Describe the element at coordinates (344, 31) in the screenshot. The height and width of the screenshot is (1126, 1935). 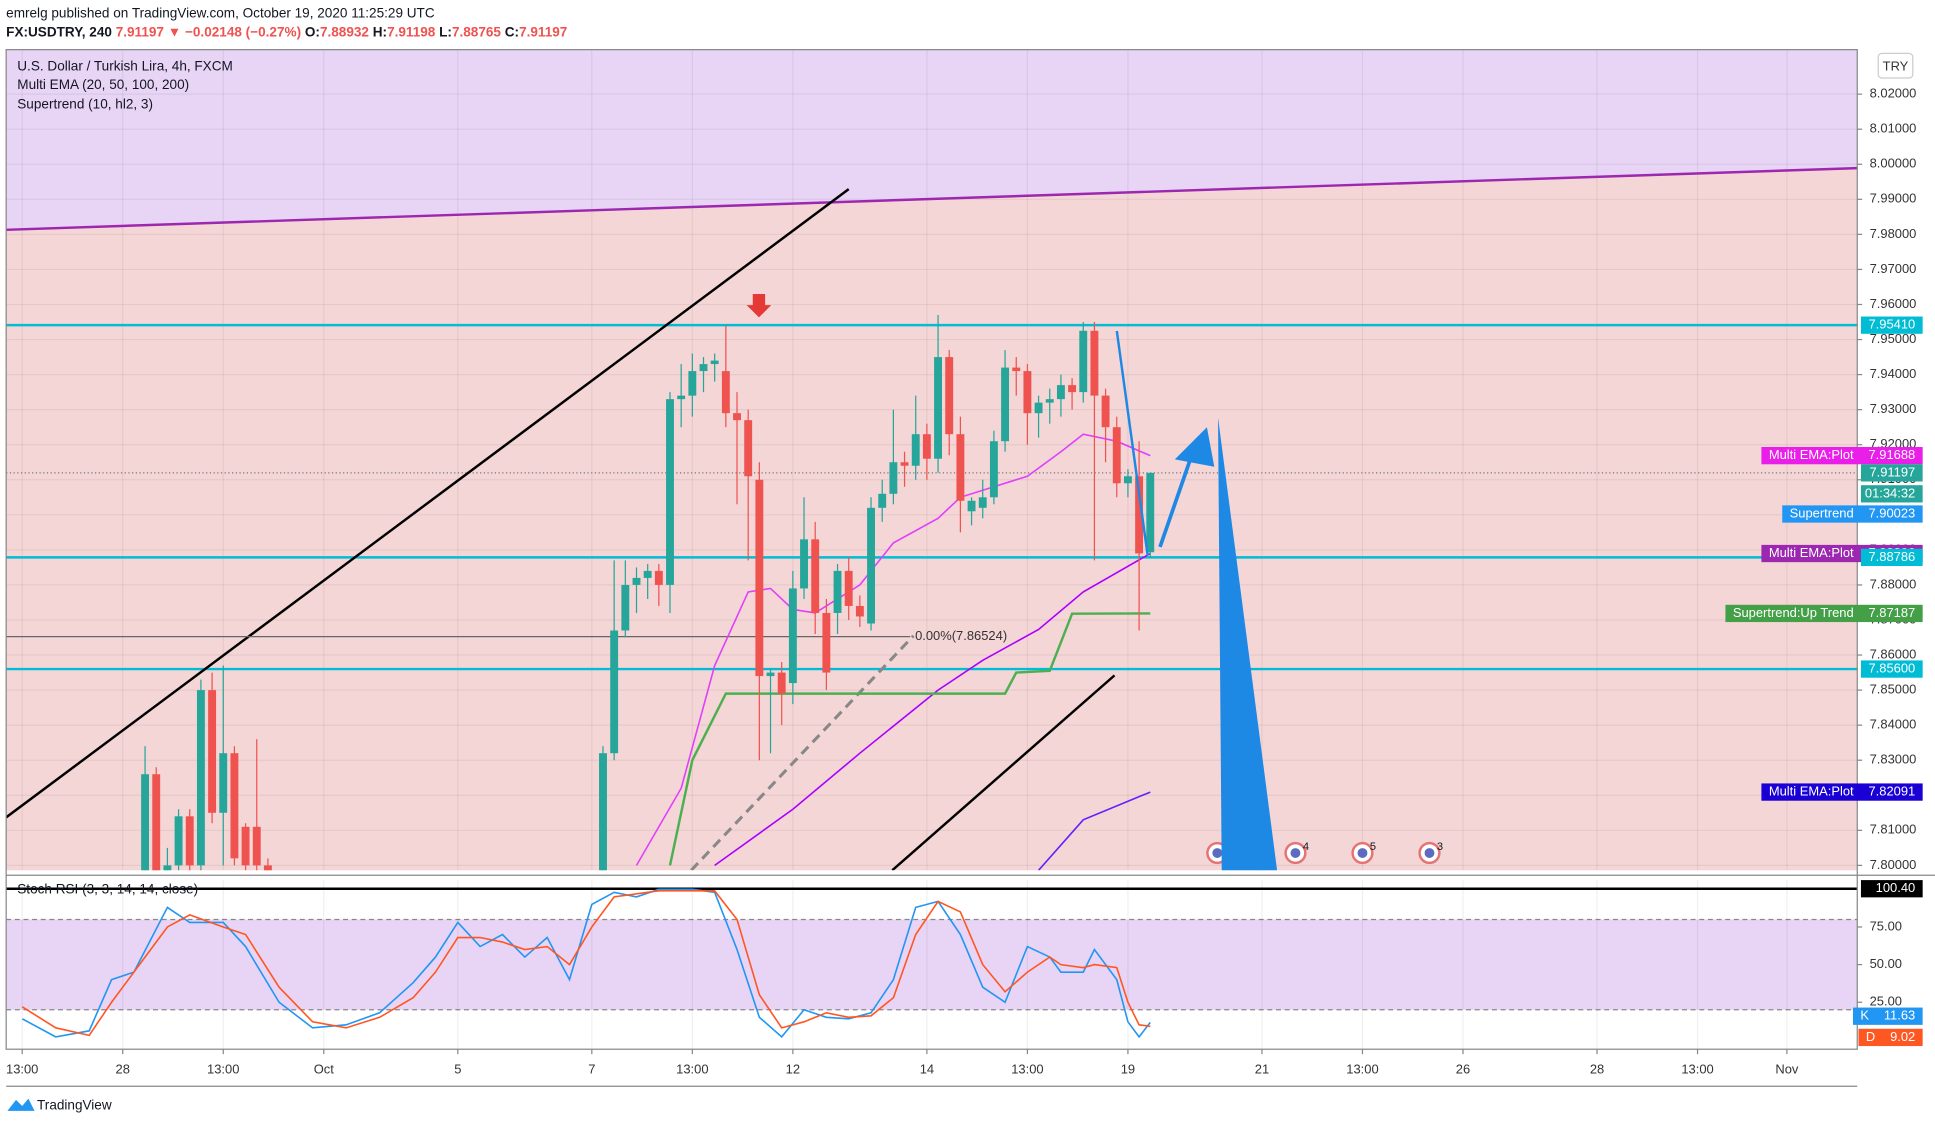
I see `ohlc: 7.88932` at that location.